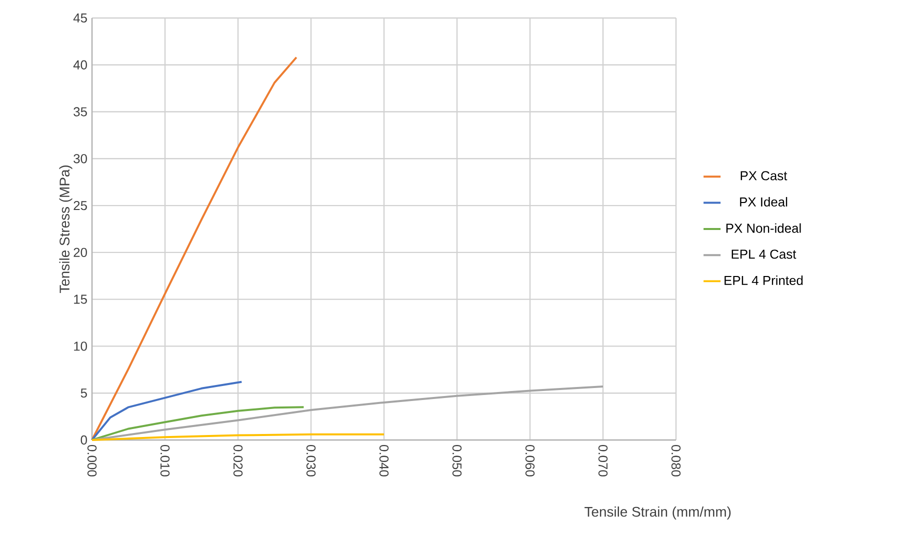  What do you see at coordinates (530, 460) in the screenshot?
I see `x-tick-label: 0.060` at bounding box center [530, 460].